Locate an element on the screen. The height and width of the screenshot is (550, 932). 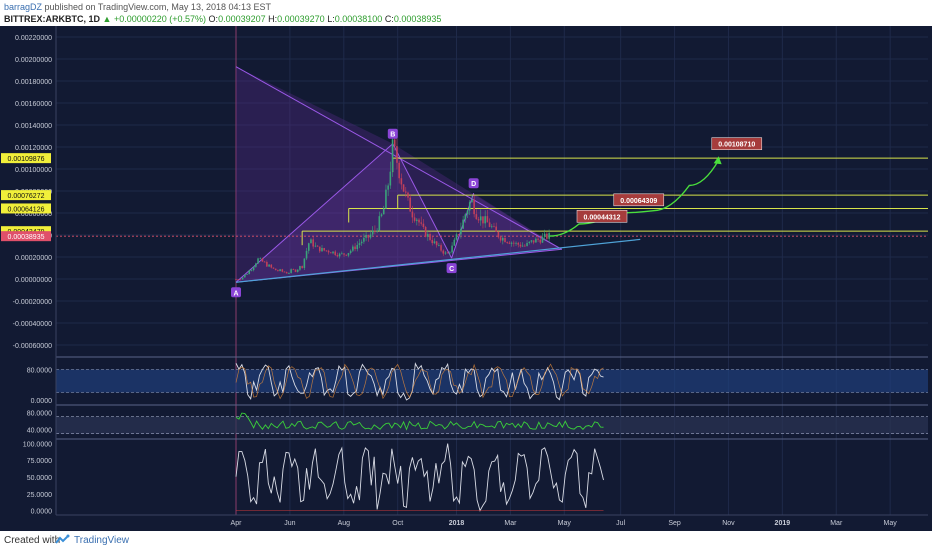
indicator-band is located at coordinates (492, 381).